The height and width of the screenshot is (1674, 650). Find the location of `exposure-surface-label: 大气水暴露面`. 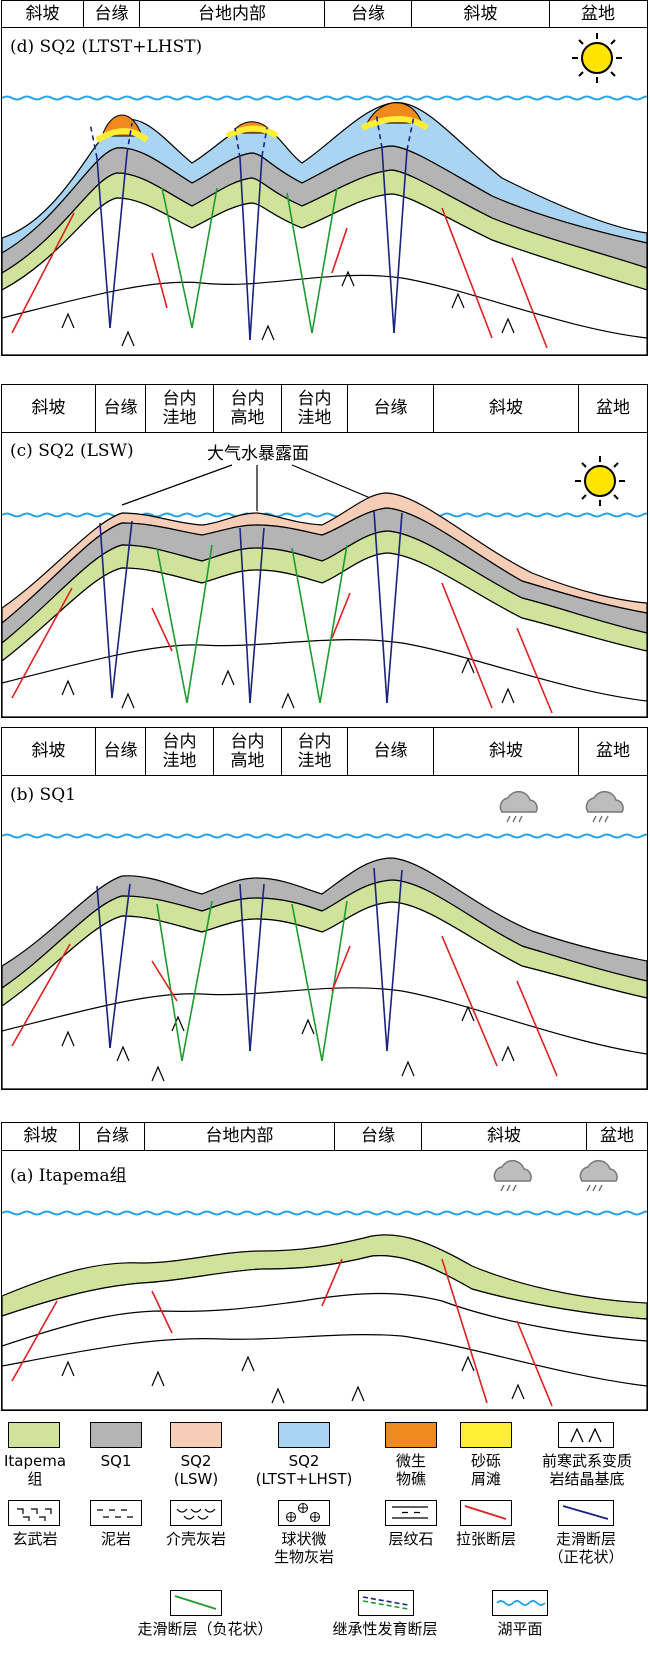

exposure-surface-label: 大气水暴露面 is located at coordinates (258, 454).